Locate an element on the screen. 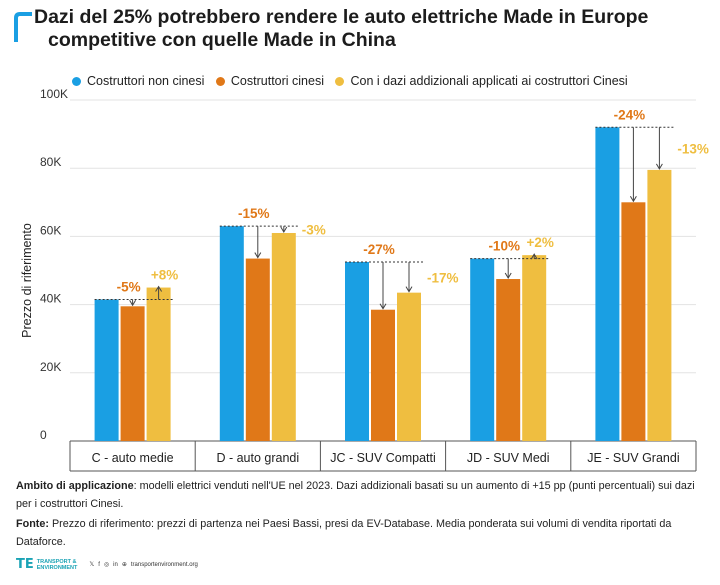 This screenshot has width=720, height=585. pct-label-cinesi: -15% is located at coordinates (254, 213).